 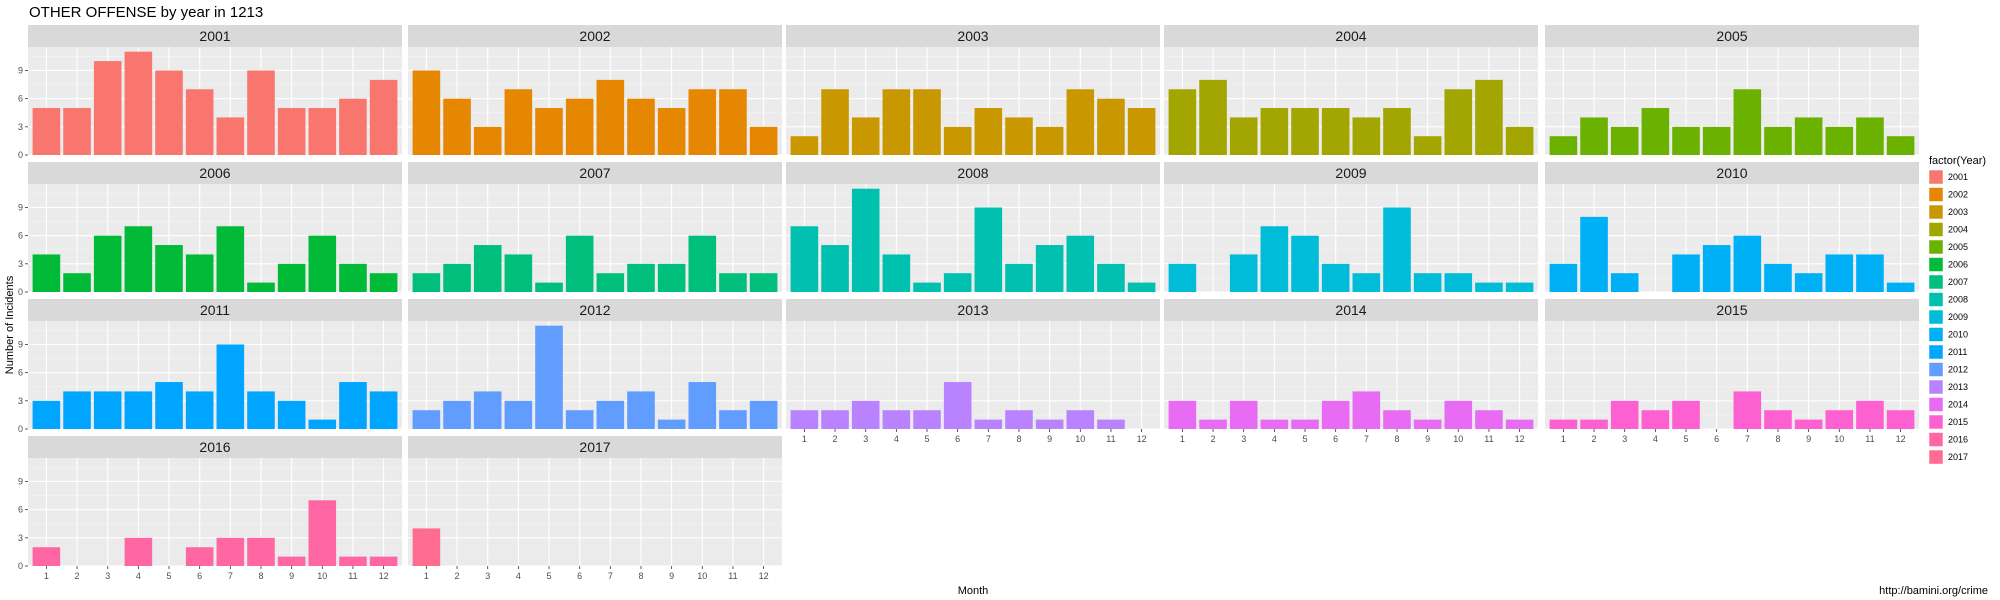 What do you see at coordinates (20, 510) in the screenshot?
I see `y-tick-label: 6` at bounding box center [20, 510].